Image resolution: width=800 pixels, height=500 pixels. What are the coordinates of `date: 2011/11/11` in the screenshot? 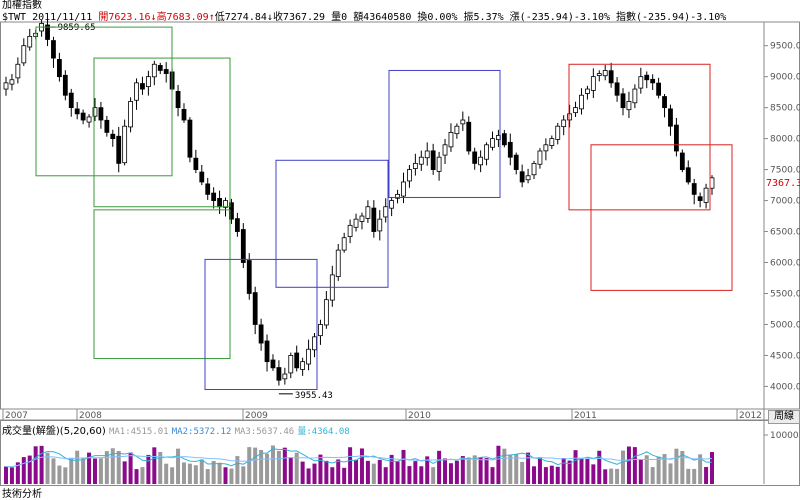 It's located at (62, 17).